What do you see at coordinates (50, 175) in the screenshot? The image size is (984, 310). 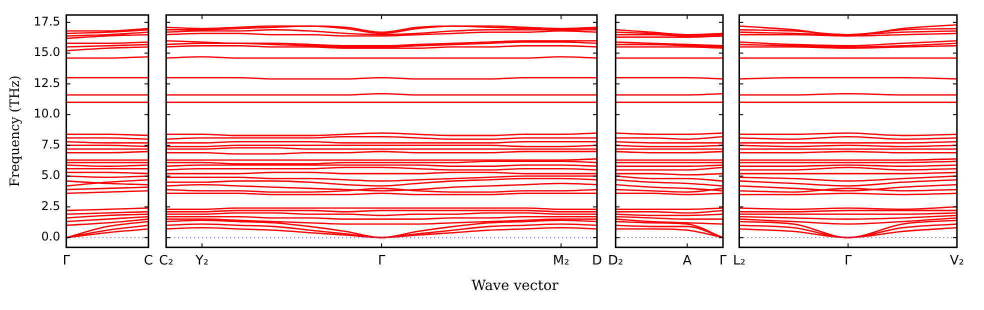 I see `y-tick-label: 5.0` at bounding box center [50, 175].